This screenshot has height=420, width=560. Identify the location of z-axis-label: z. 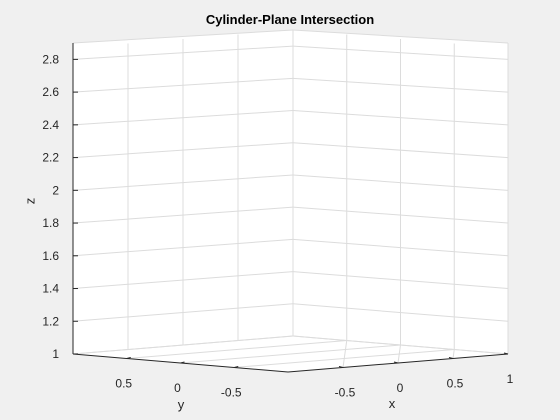
(29, 201).